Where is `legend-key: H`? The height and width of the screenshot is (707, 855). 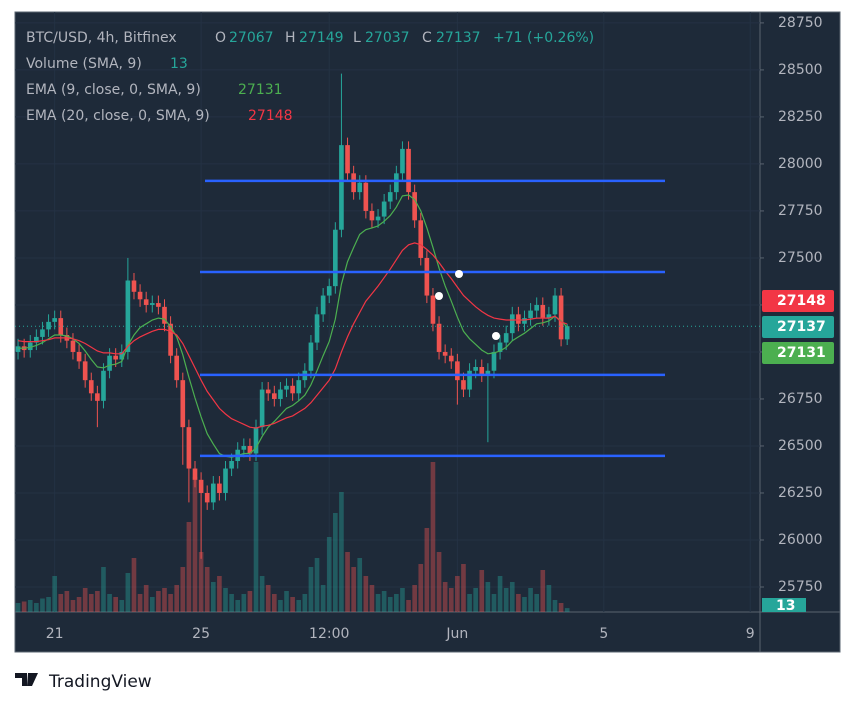
legend-key: H is located at coordinates (290, 38).